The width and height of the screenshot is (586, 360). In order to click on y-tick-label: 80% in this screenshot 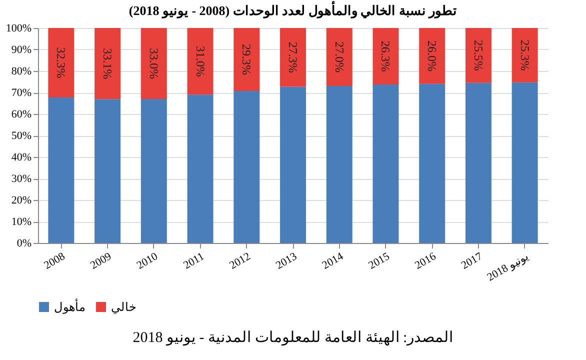, I will do `click(21, 72)`.